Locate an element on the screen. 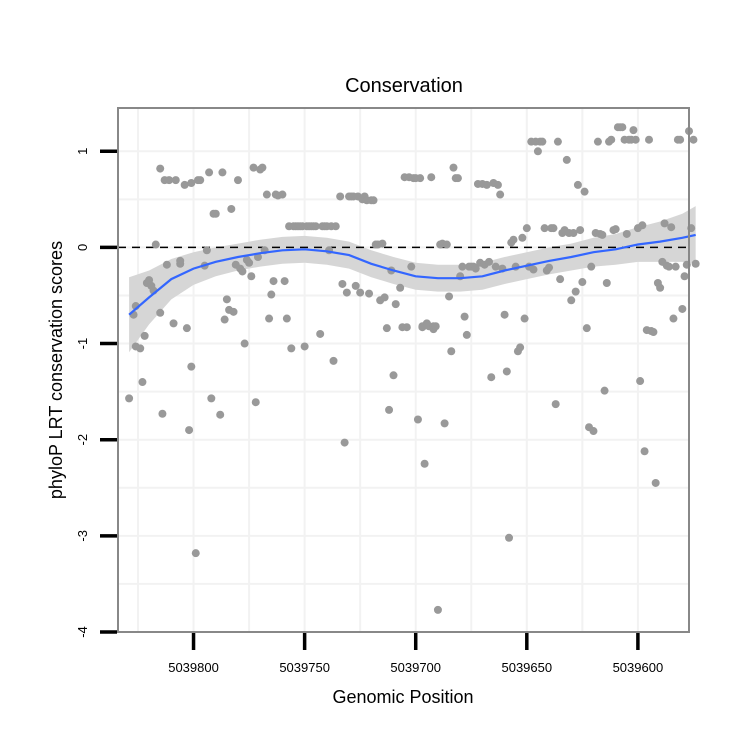 The height and width of the screenshot is (750, 750). x-axis-title: Genomic Position is located at coordinates (402, 697).